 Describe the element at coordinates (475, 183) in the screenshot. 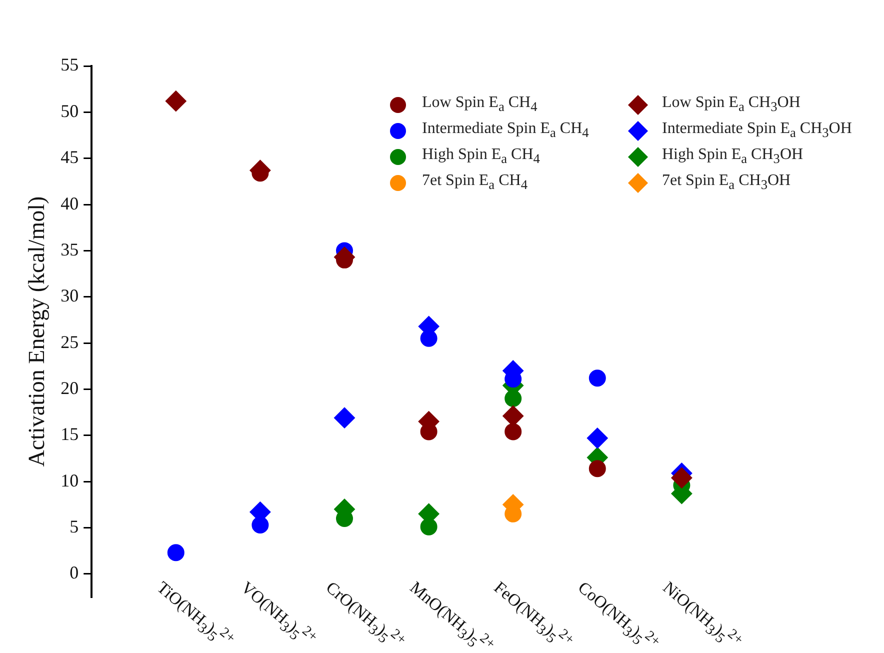

I see `legend-label: 7et Spin E$_{a}$ CH$_{4}$` at that location.